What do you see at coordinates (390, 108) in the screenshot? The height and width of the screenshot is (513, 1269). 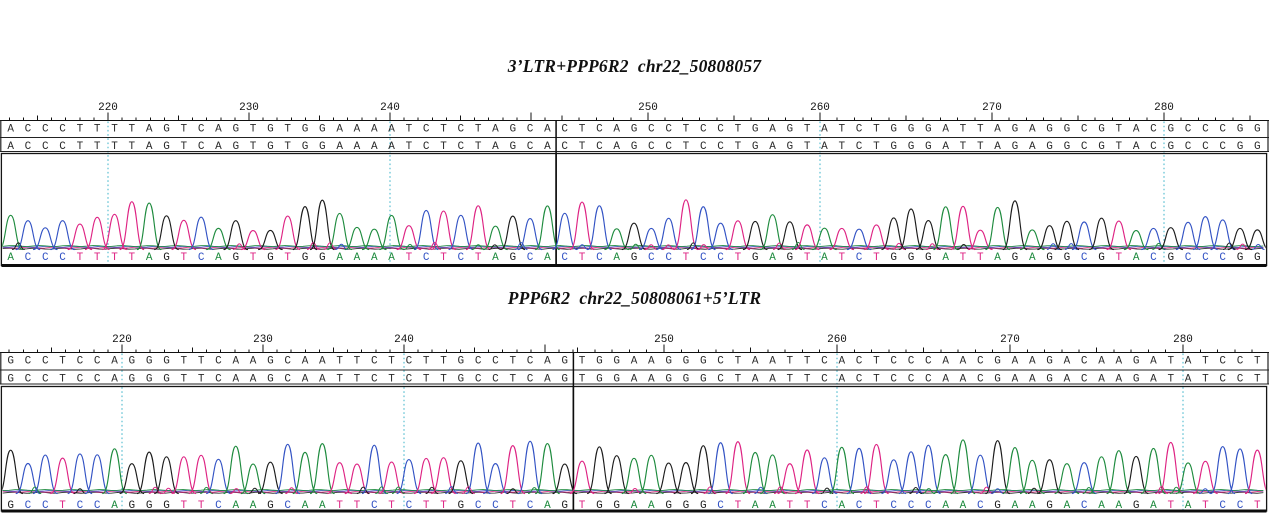 I see `ruler-label: 240` at bounding box center [390, 108].